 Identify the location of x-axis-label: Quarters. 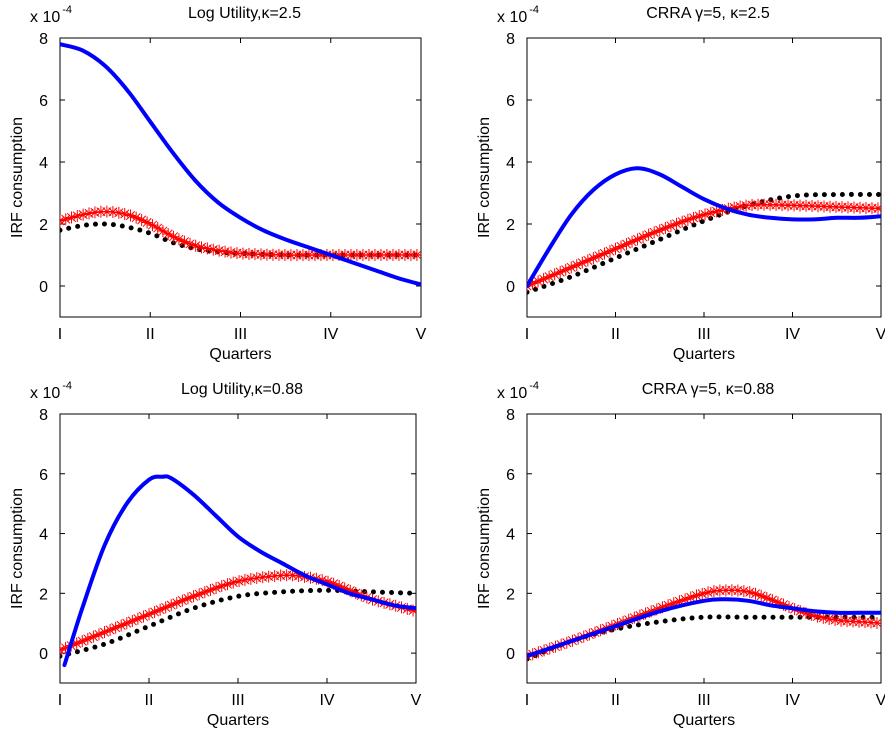
(704, 354).